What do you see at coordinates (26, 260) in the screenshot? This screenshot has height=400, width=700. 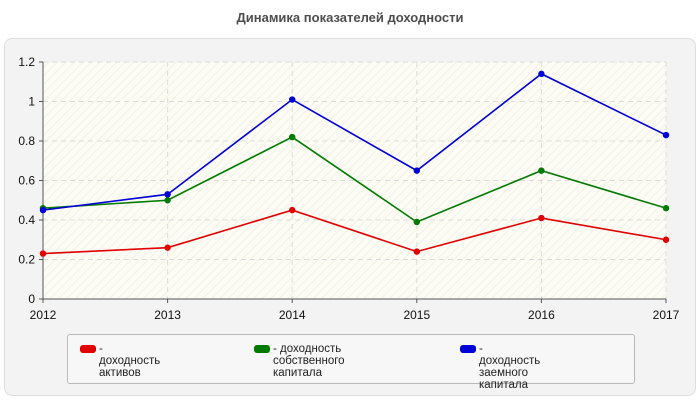 I see `y-tick-label: 0.2` at bounding box center [26, 260].